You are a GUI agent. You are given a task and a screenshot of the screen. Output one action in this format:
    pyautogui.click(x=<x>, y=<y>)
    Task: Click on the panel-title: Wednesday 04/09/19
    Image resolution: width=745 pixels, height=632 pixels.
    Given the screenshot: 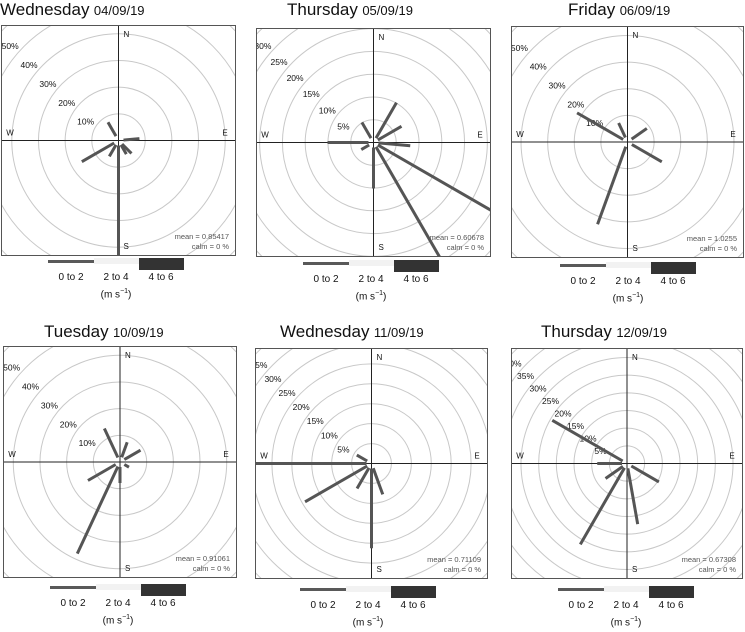 What is the action you would take?
    pyautogui.click(x=72, y=10)
    